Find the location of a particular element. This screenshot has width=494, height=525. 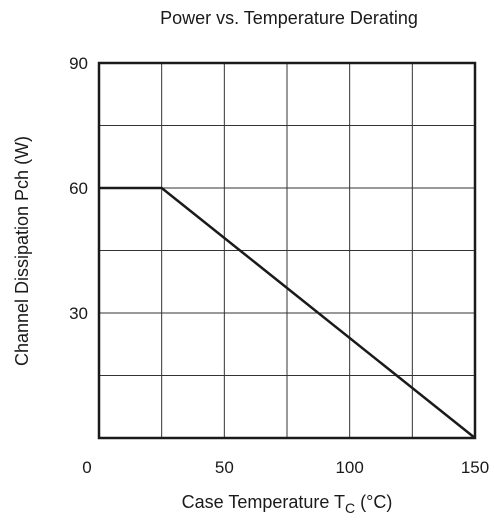

x-tick-labels: 0 50 100 150 is located at coordinates (285, 467).